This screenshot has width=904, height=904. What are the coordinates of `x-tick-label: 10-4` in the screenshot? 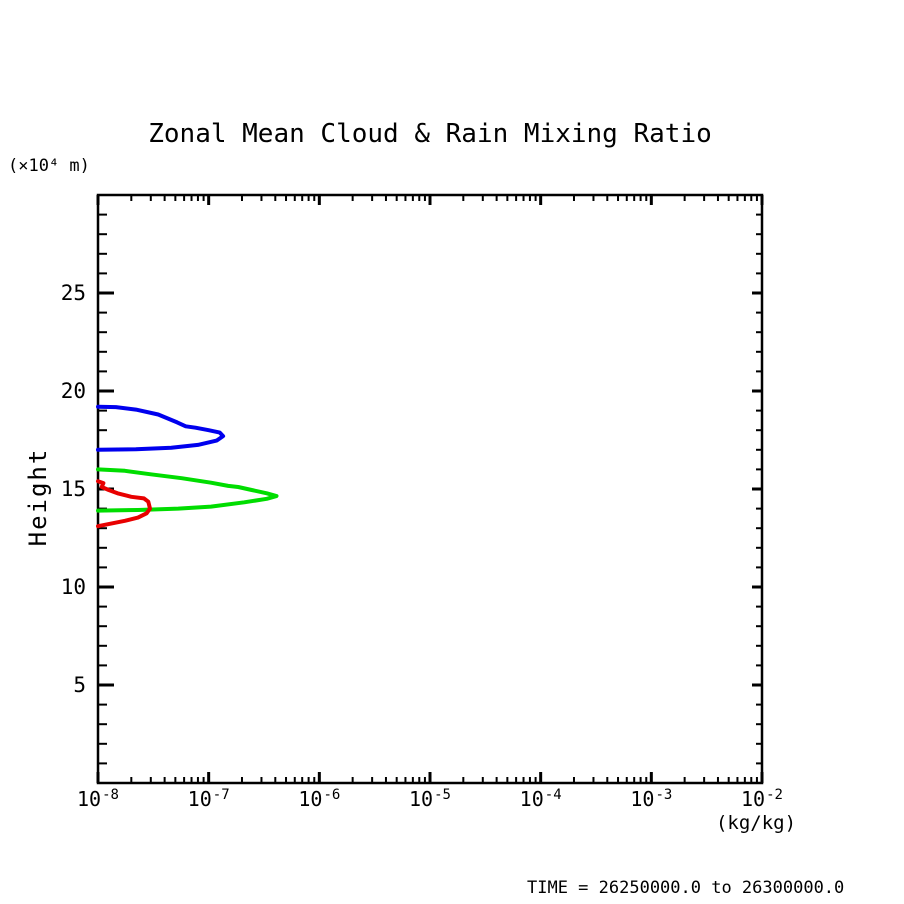 It's located at (541, 799).